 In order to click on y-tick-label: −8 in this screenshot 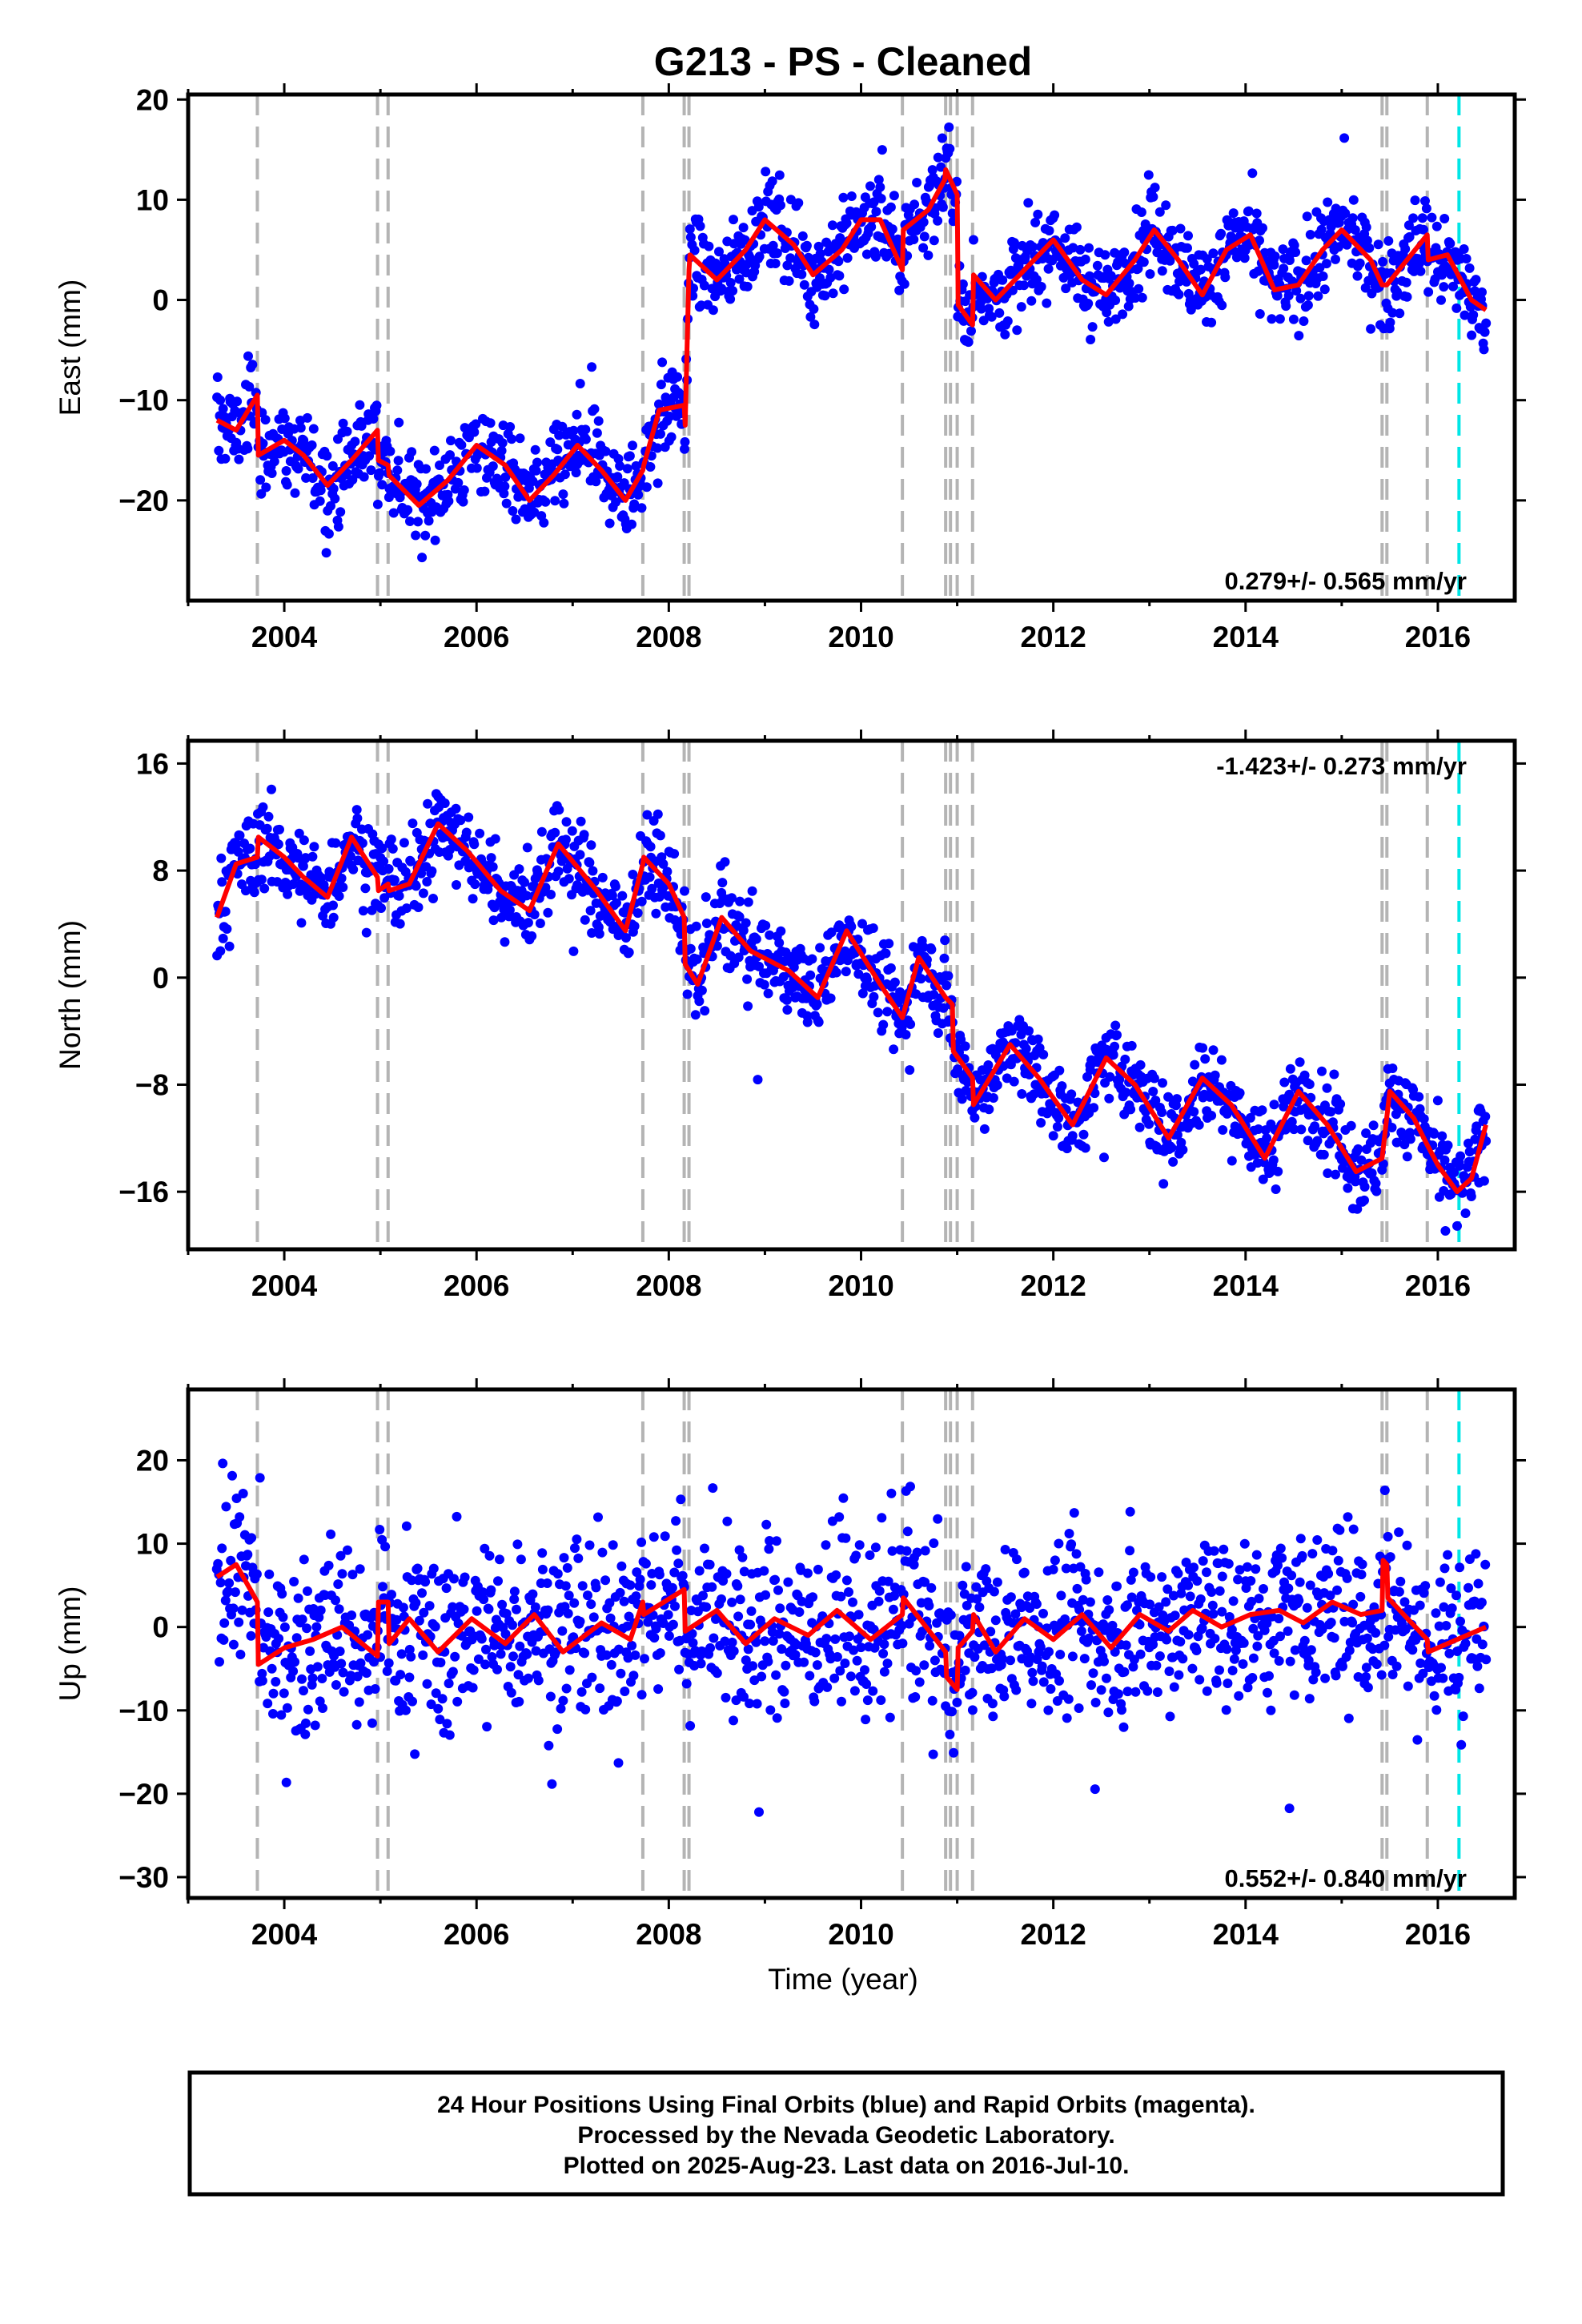, I will do `click(152, 1084)`.